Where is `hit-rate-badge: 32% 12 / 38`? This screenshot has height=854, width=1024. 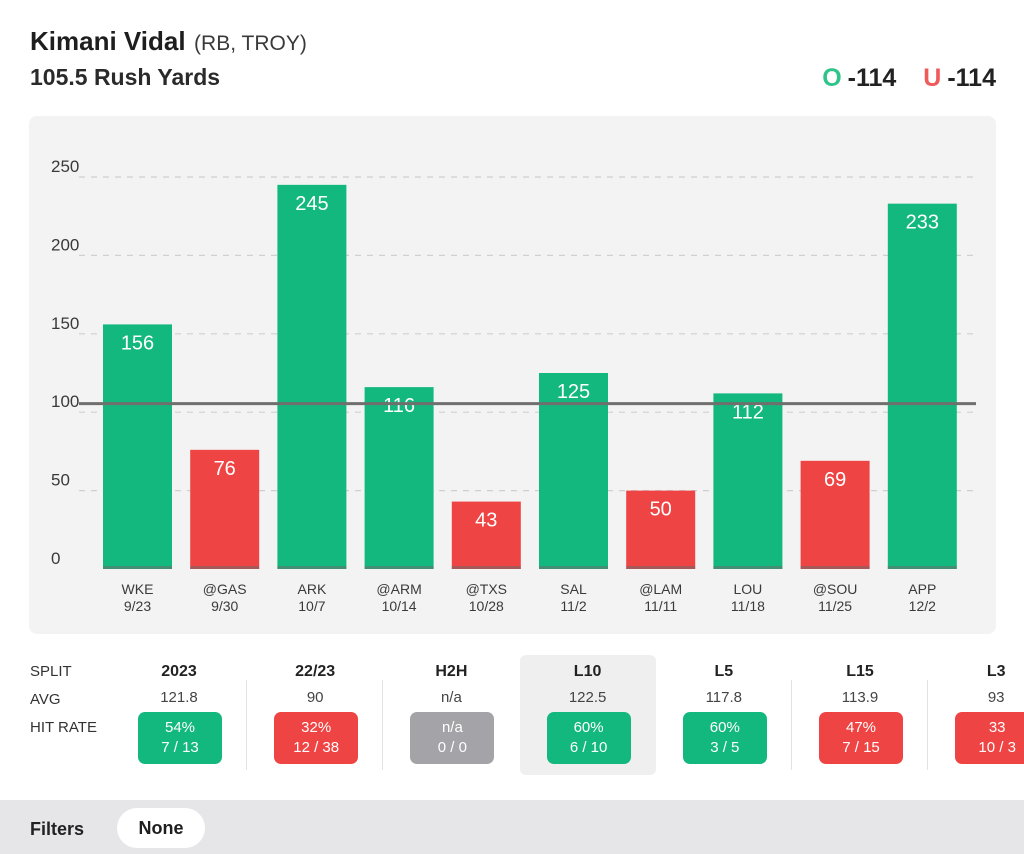
hit-rate-badge: 32% 12 / 38 is located at coordinates (316, 738).